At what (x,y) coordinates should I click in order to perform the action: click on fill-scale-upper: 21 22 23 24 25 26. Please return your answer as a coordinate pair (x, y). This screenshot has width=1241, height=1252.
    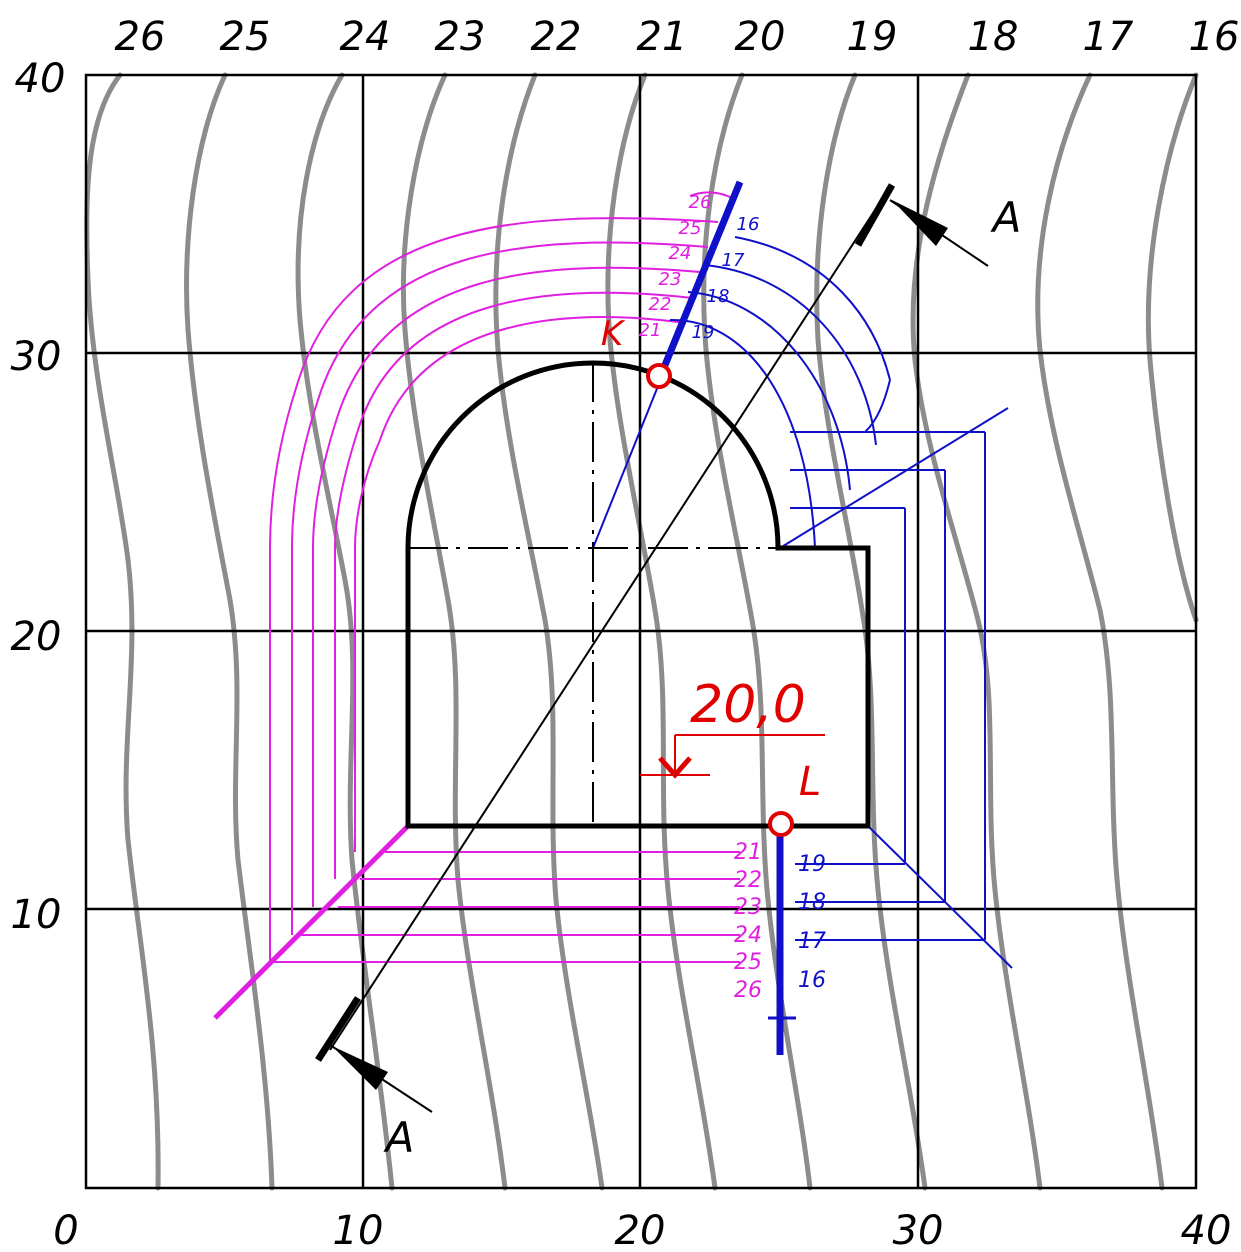
    Looking at the image, I should click on (675, 266).